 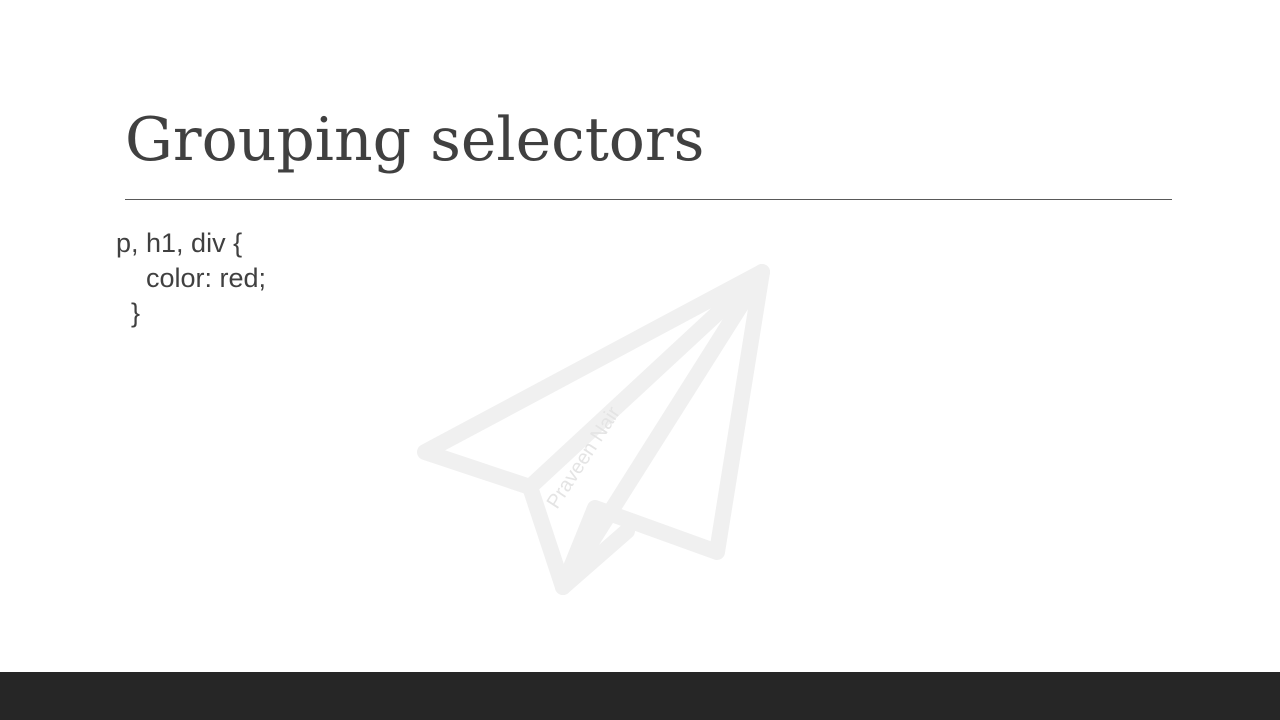 I want to click on paper-plane-watermark: Praveen Nair, so click(x=593, y=429).